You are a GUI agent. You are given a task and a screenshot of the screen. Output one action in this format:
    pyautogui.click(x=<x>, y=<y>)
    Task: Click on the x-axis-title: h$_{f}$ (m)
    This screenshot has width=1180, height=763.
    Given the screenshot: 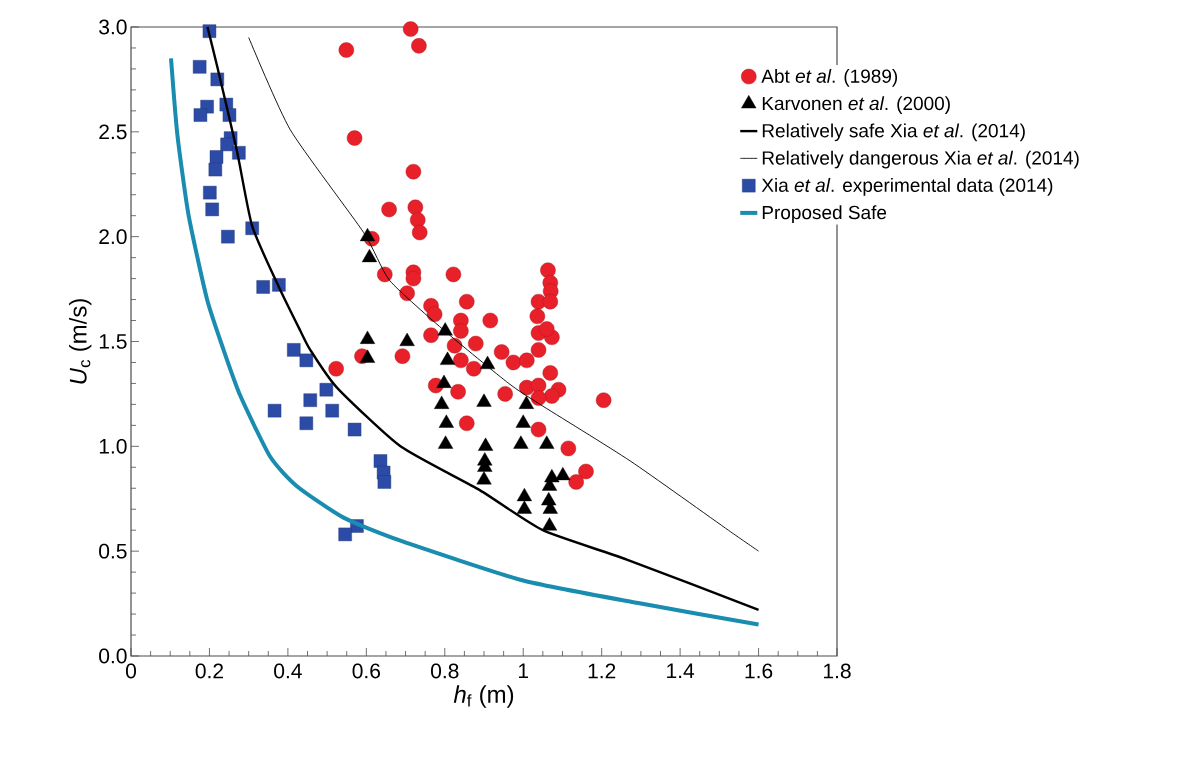 What is the action you would take?
    pyautogui.click(x=483, y=696)
    